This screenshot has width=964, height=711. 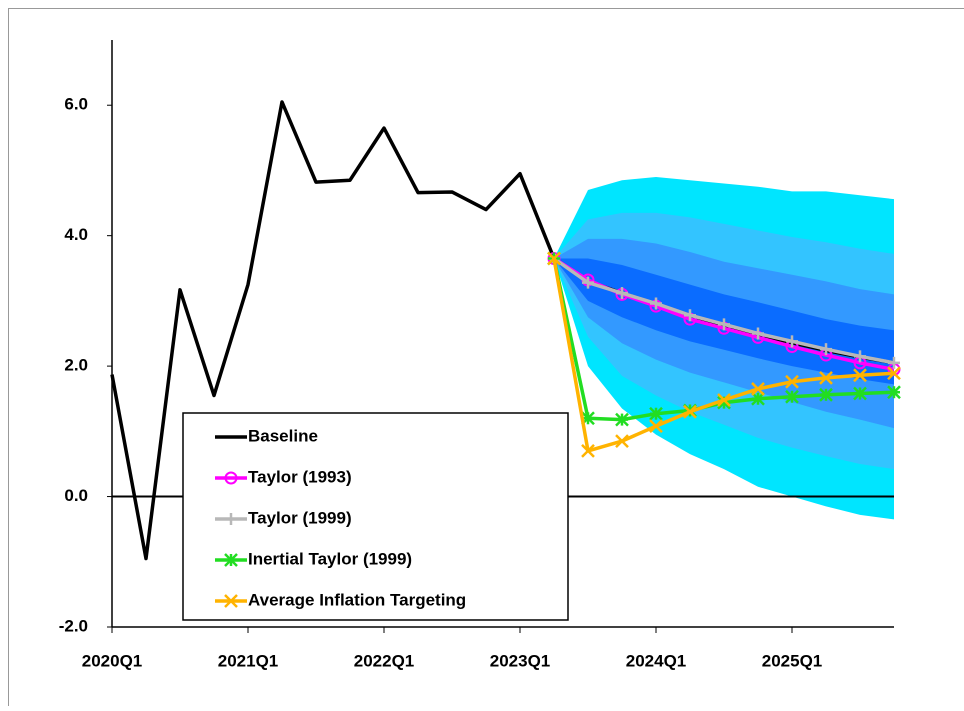 I want to click on legend-label: Baseline, so click(x=283, y=435).